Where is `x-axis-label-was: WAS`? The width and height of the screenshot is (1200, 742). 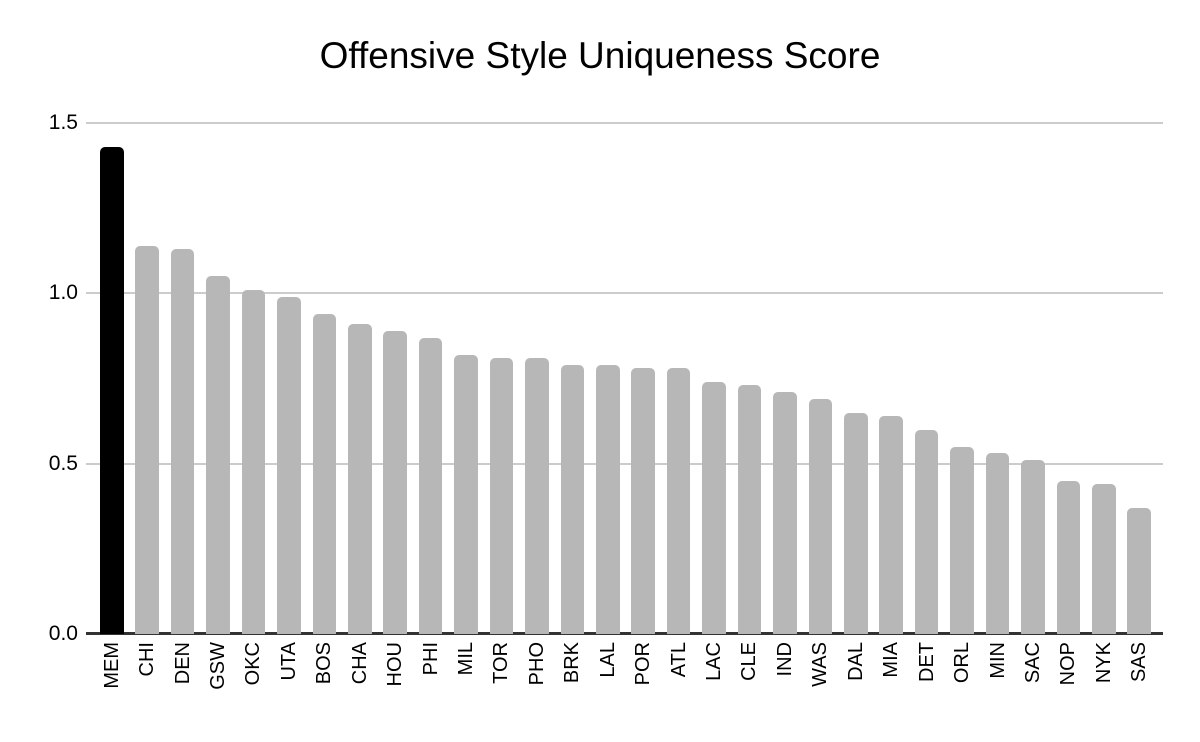 x-axis-label-was: WAS is located at coordinates (820, 677).